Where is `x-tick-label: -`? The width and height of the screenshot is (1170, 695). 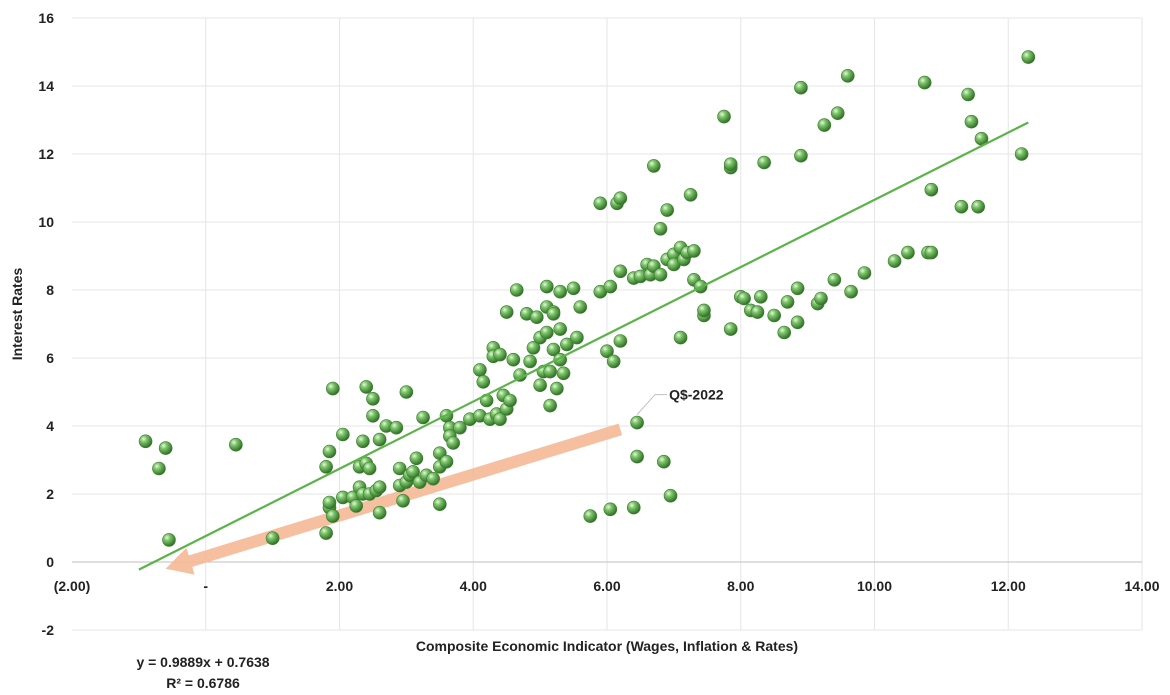
x-tick-label: - is located at coordinates (205, 586).